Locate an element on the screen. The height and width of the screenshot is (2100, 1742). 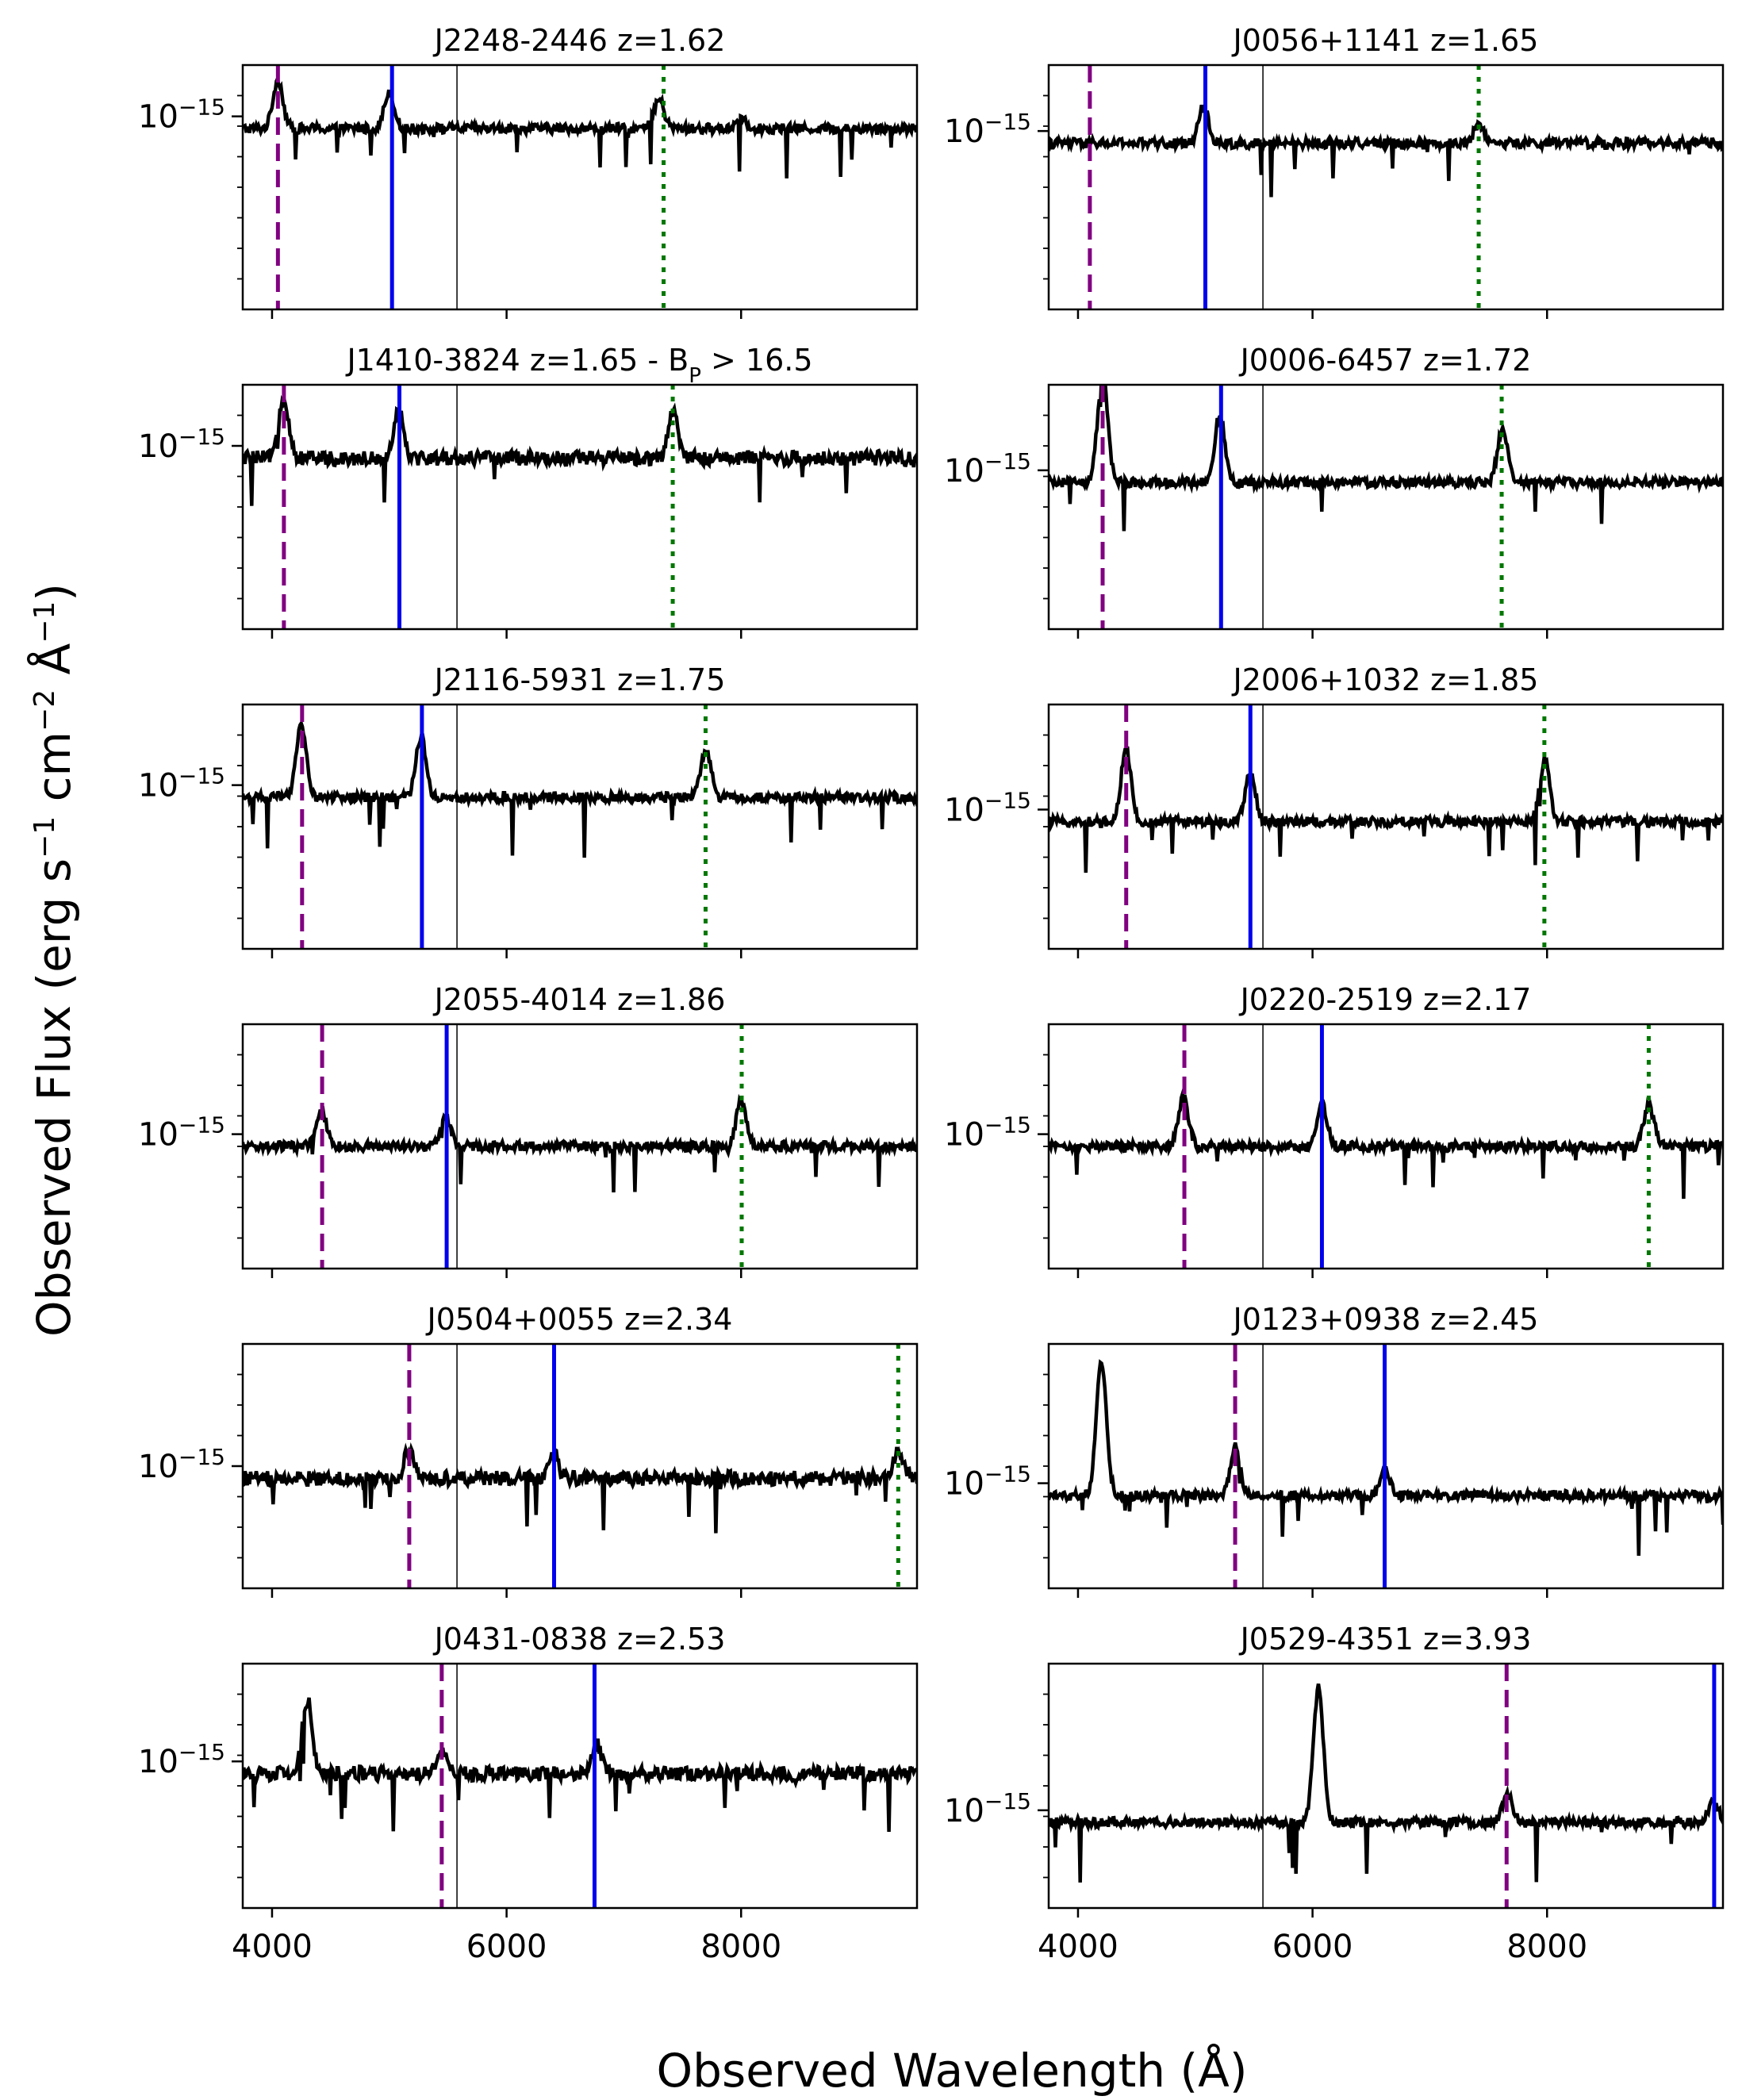
panel-title: J0529-4351 z=3.93 is located at coordinates (1385, 1640).